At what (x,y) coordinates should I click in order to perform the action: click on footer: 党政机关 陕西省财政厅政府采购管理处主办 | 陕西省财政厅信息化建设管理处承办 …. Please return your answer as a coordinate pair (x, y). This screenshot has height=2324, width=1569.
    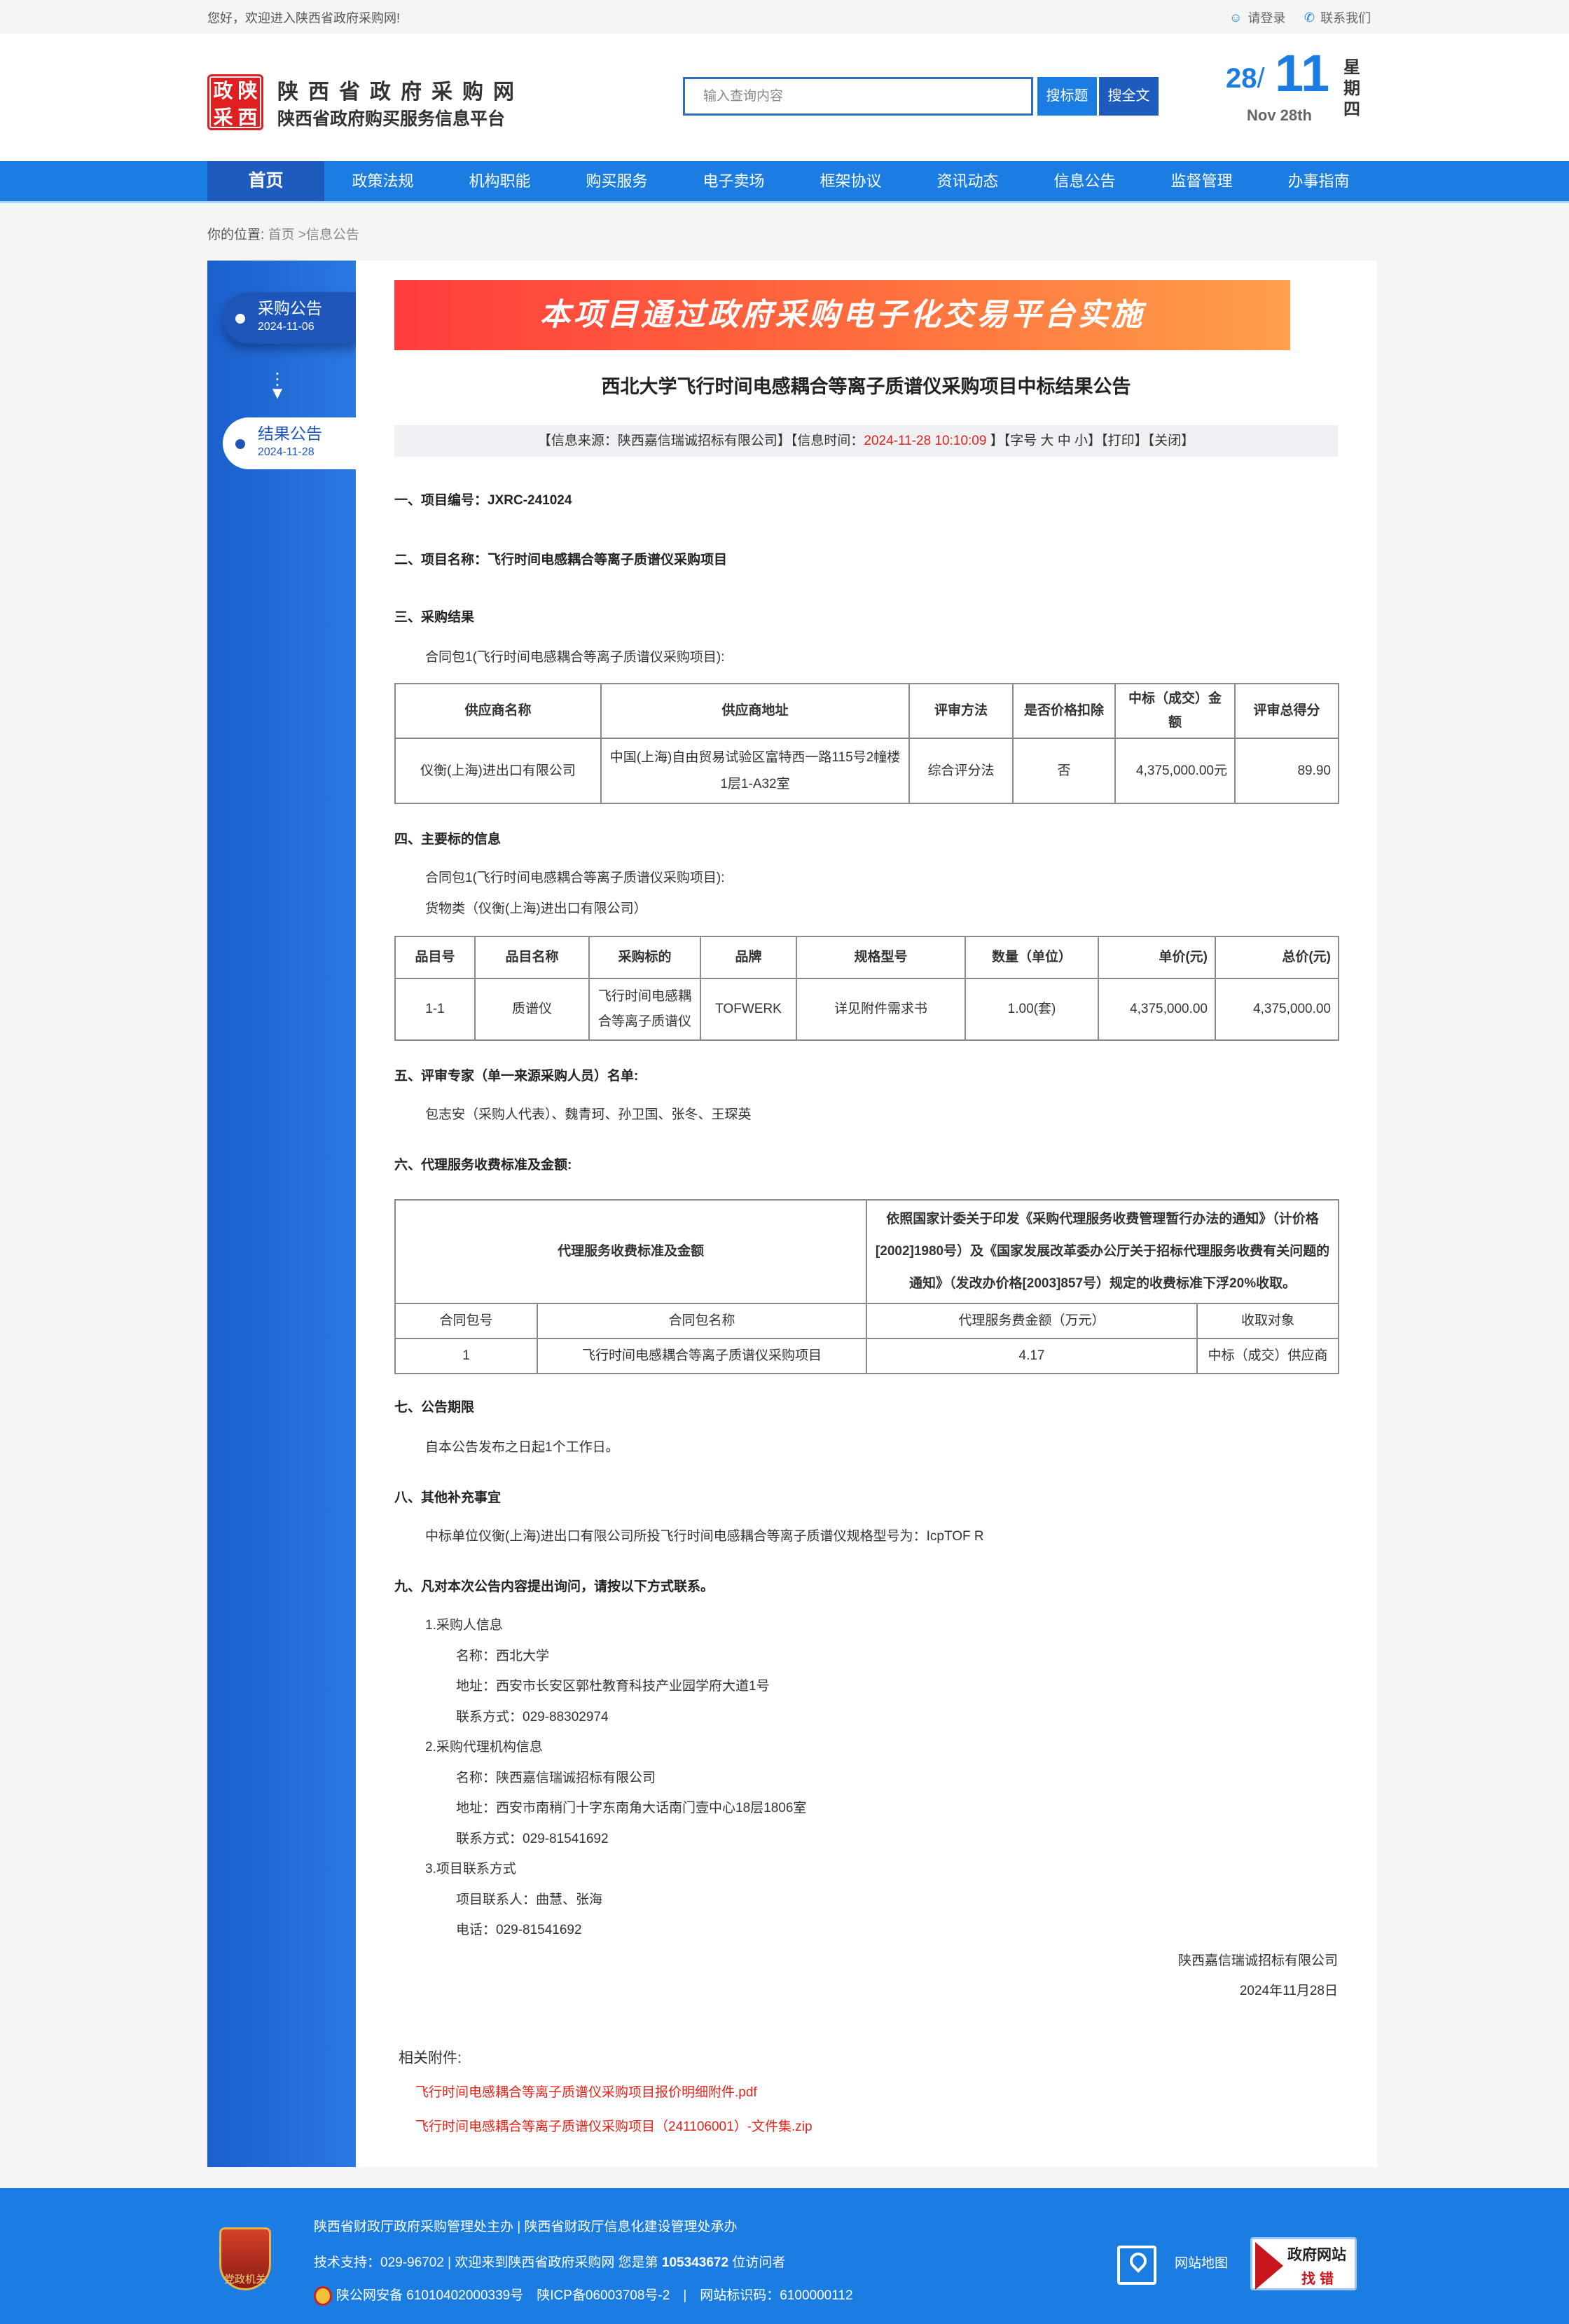
    Looking at the image, I should click on (784, 2256).